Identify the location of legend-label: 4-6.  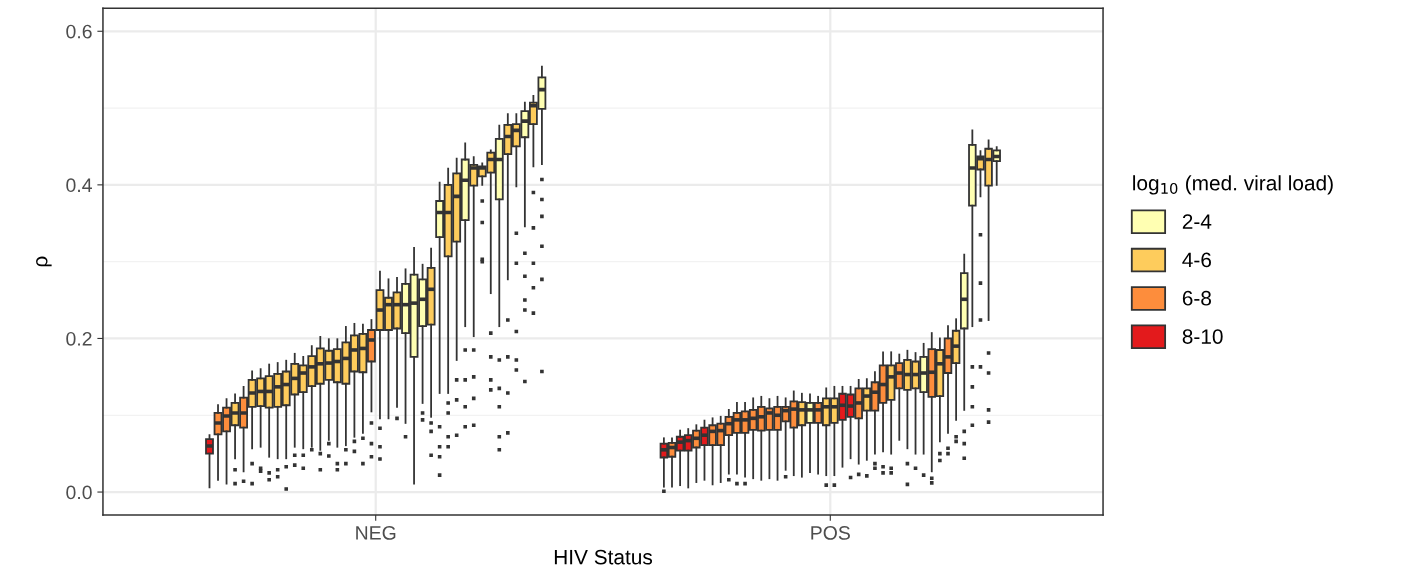
(1196, 260).